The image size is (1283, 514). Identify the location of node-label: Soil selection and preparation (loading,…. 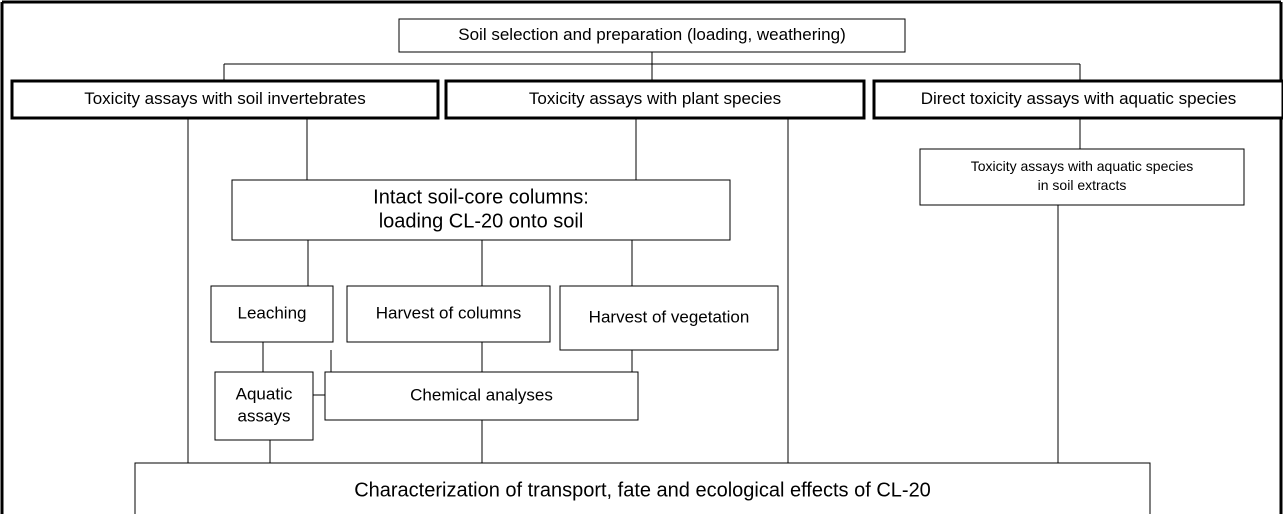
(651, 34).